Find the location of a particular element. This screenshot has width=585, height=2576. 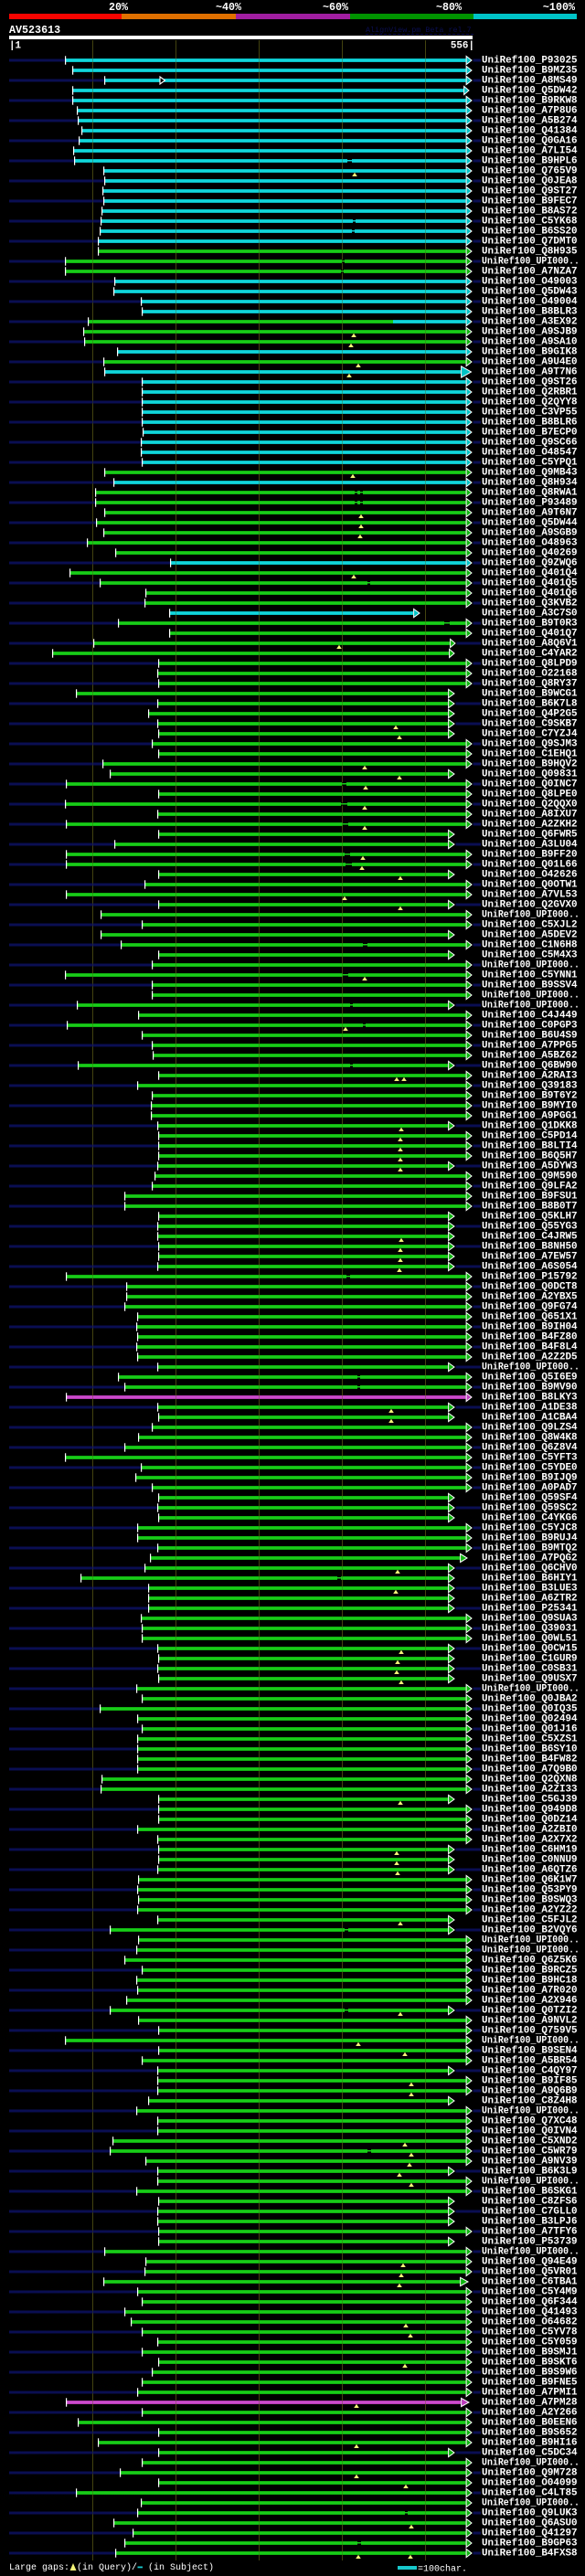

svg-text: UniRef100_C5WR79 is located at coordinates (530, 2152).